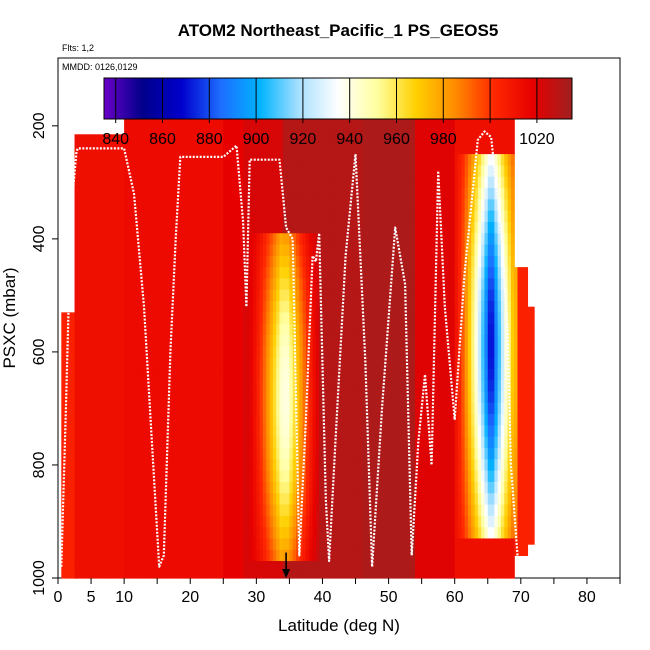  Describe the element at coordinates (338, 30) in the screenshot. I see `chart-title: ATOM2 Northeast_Pacific_1 PS_GEOS5` at that location.